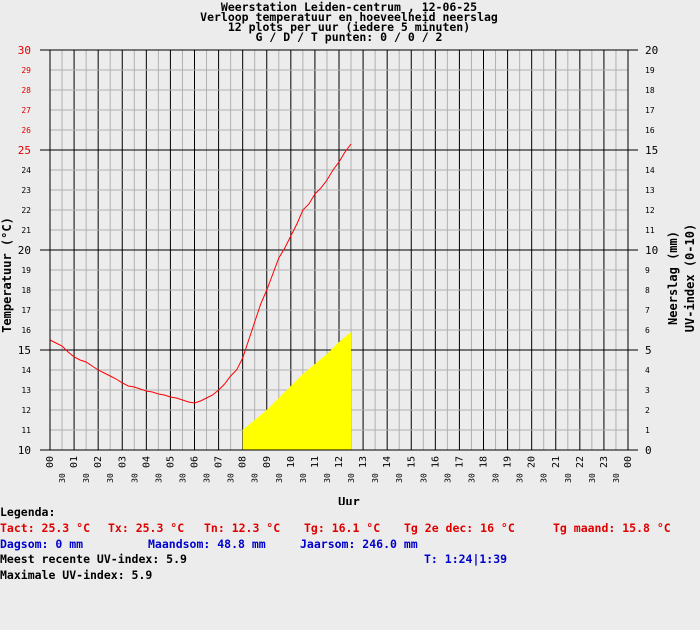 The height and width of the screenshot is (630, 700). Describe the element at coordinates (24, 350) in the screenshot. I see `y-left-tick-label: 15` at that location.